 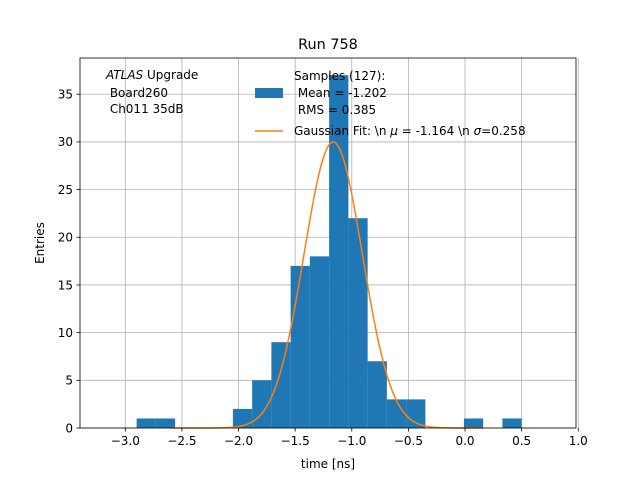 I want to click on annotation-line-1: ATLAS Upgrade, so click(x=151, y=75).